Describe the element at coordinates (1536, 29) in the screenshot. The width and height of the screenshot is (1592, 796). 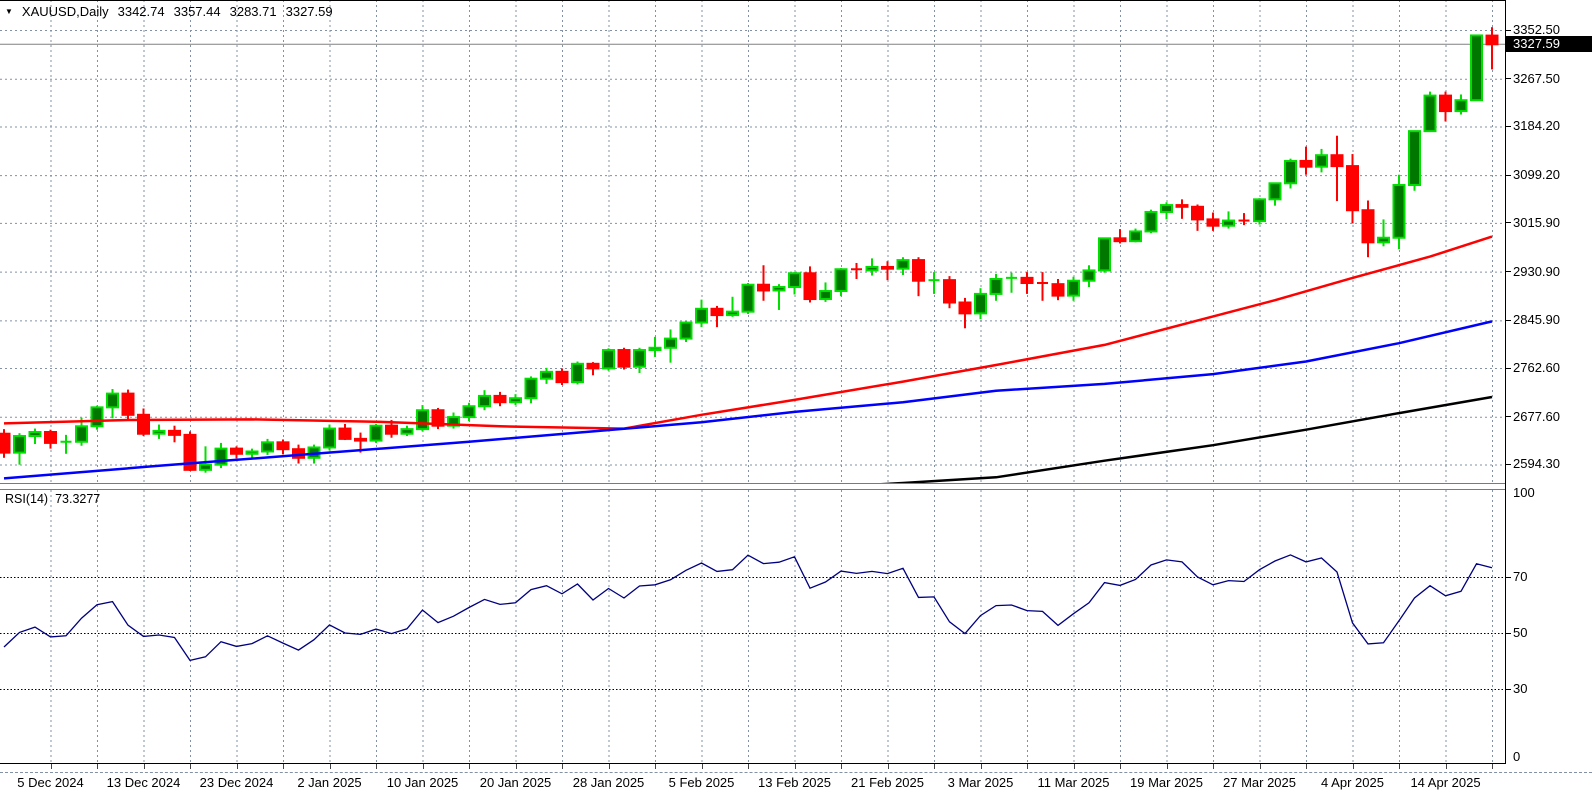
I see `price-axis-label: 3352.50` at that location.